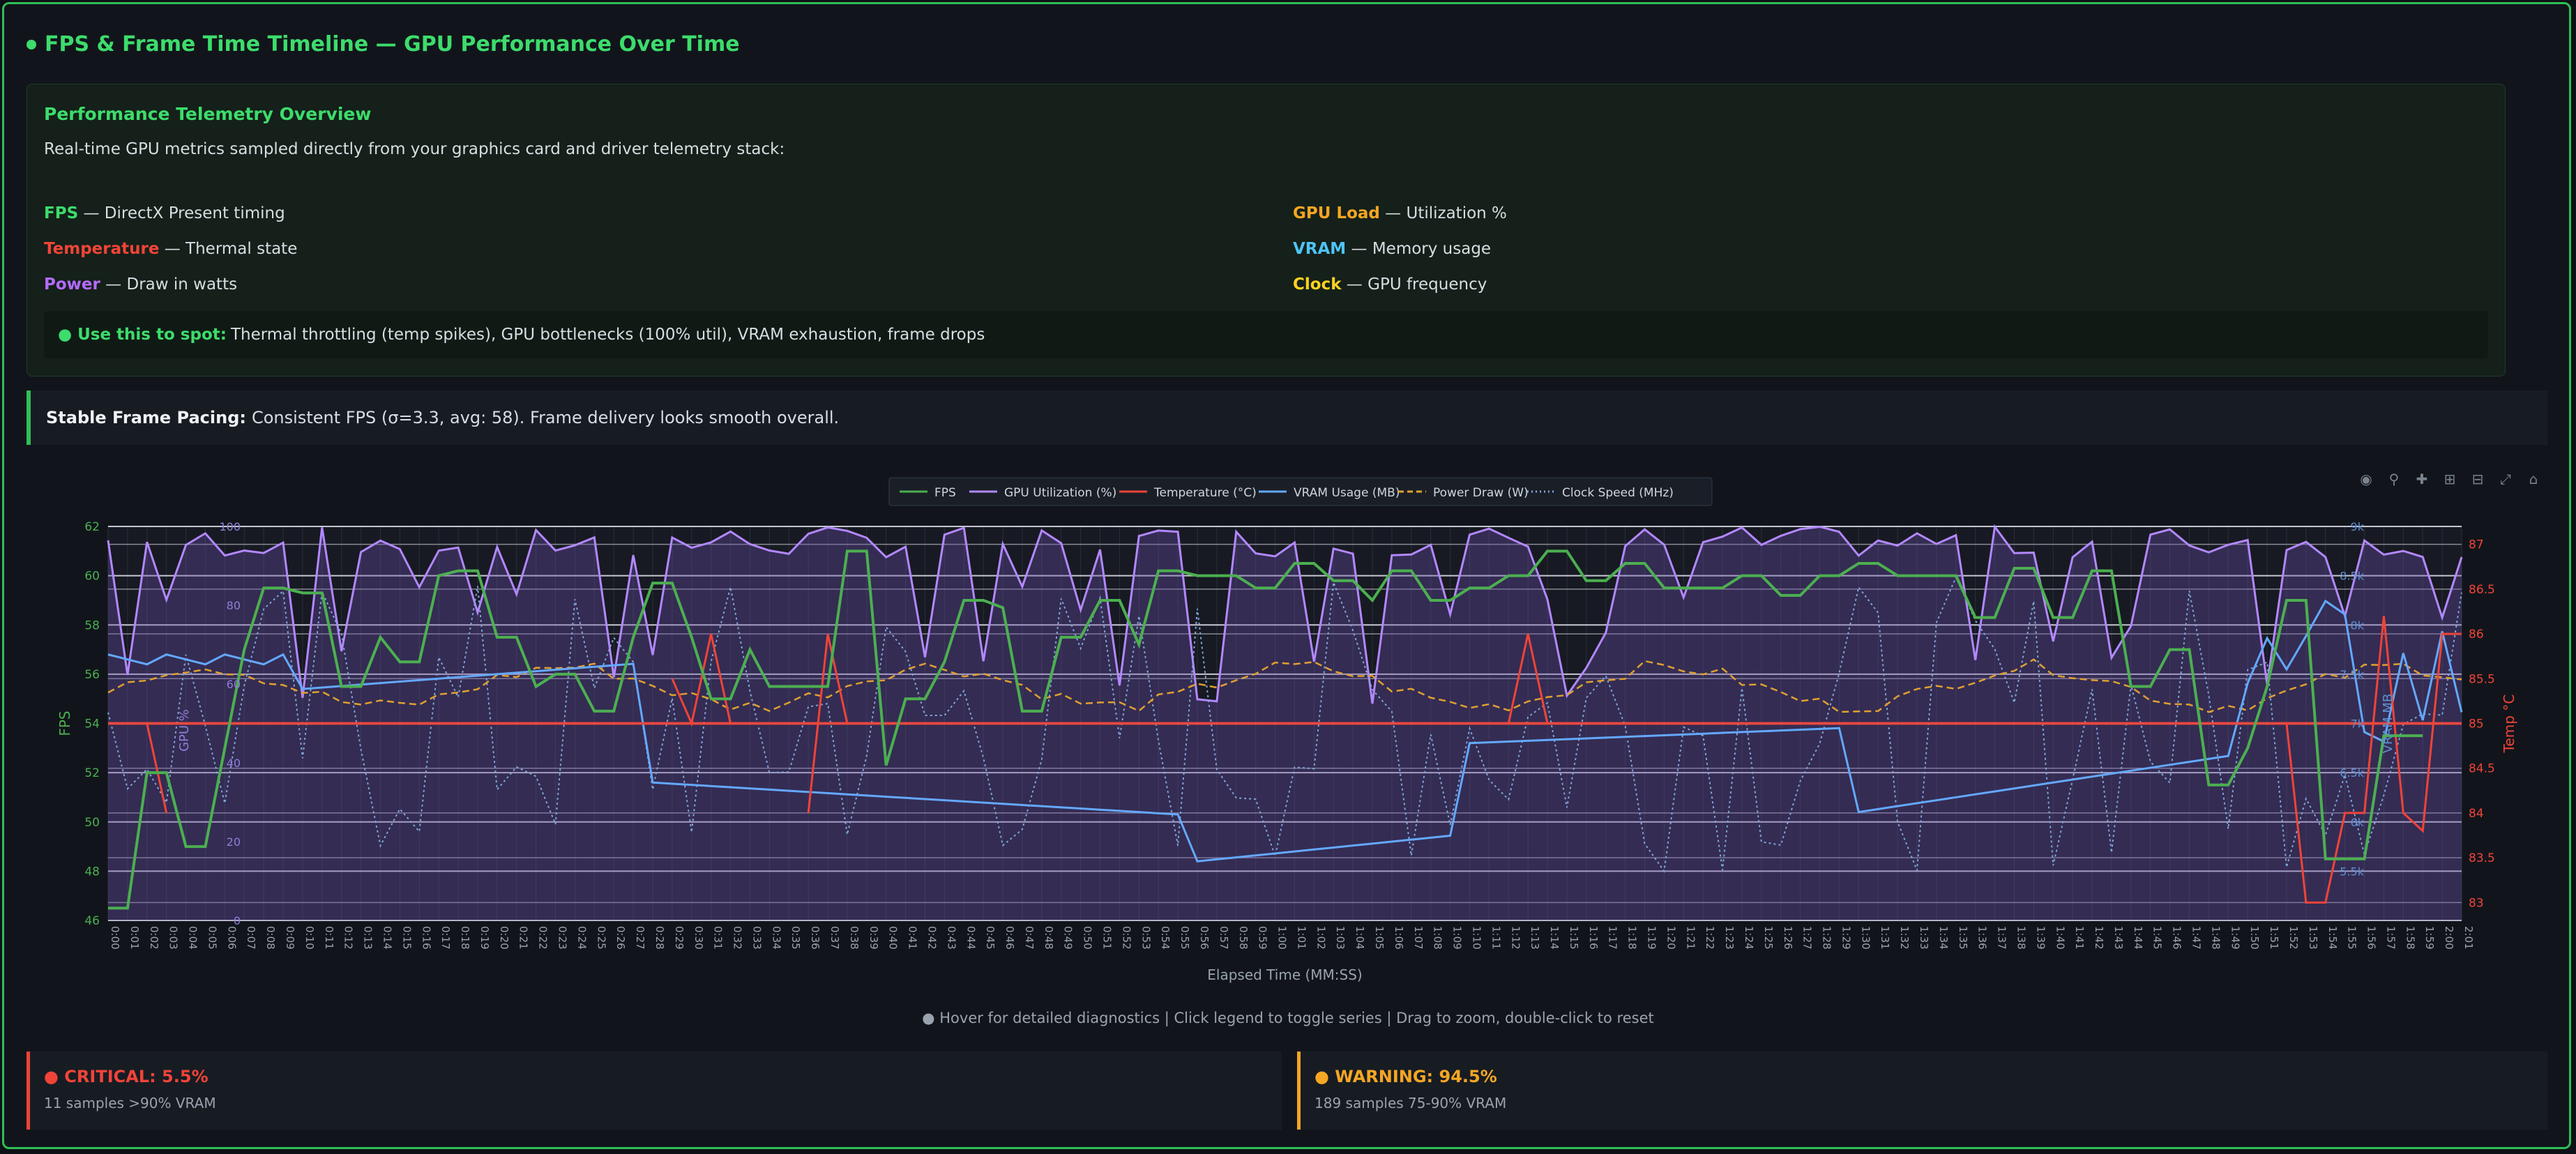 This screenshot has height=1154, width=2576. What do you see at coordinates (2394, 479) in the screenshot?
I see `zoom-icon: ⚲` at bounding box center [2394, 479].